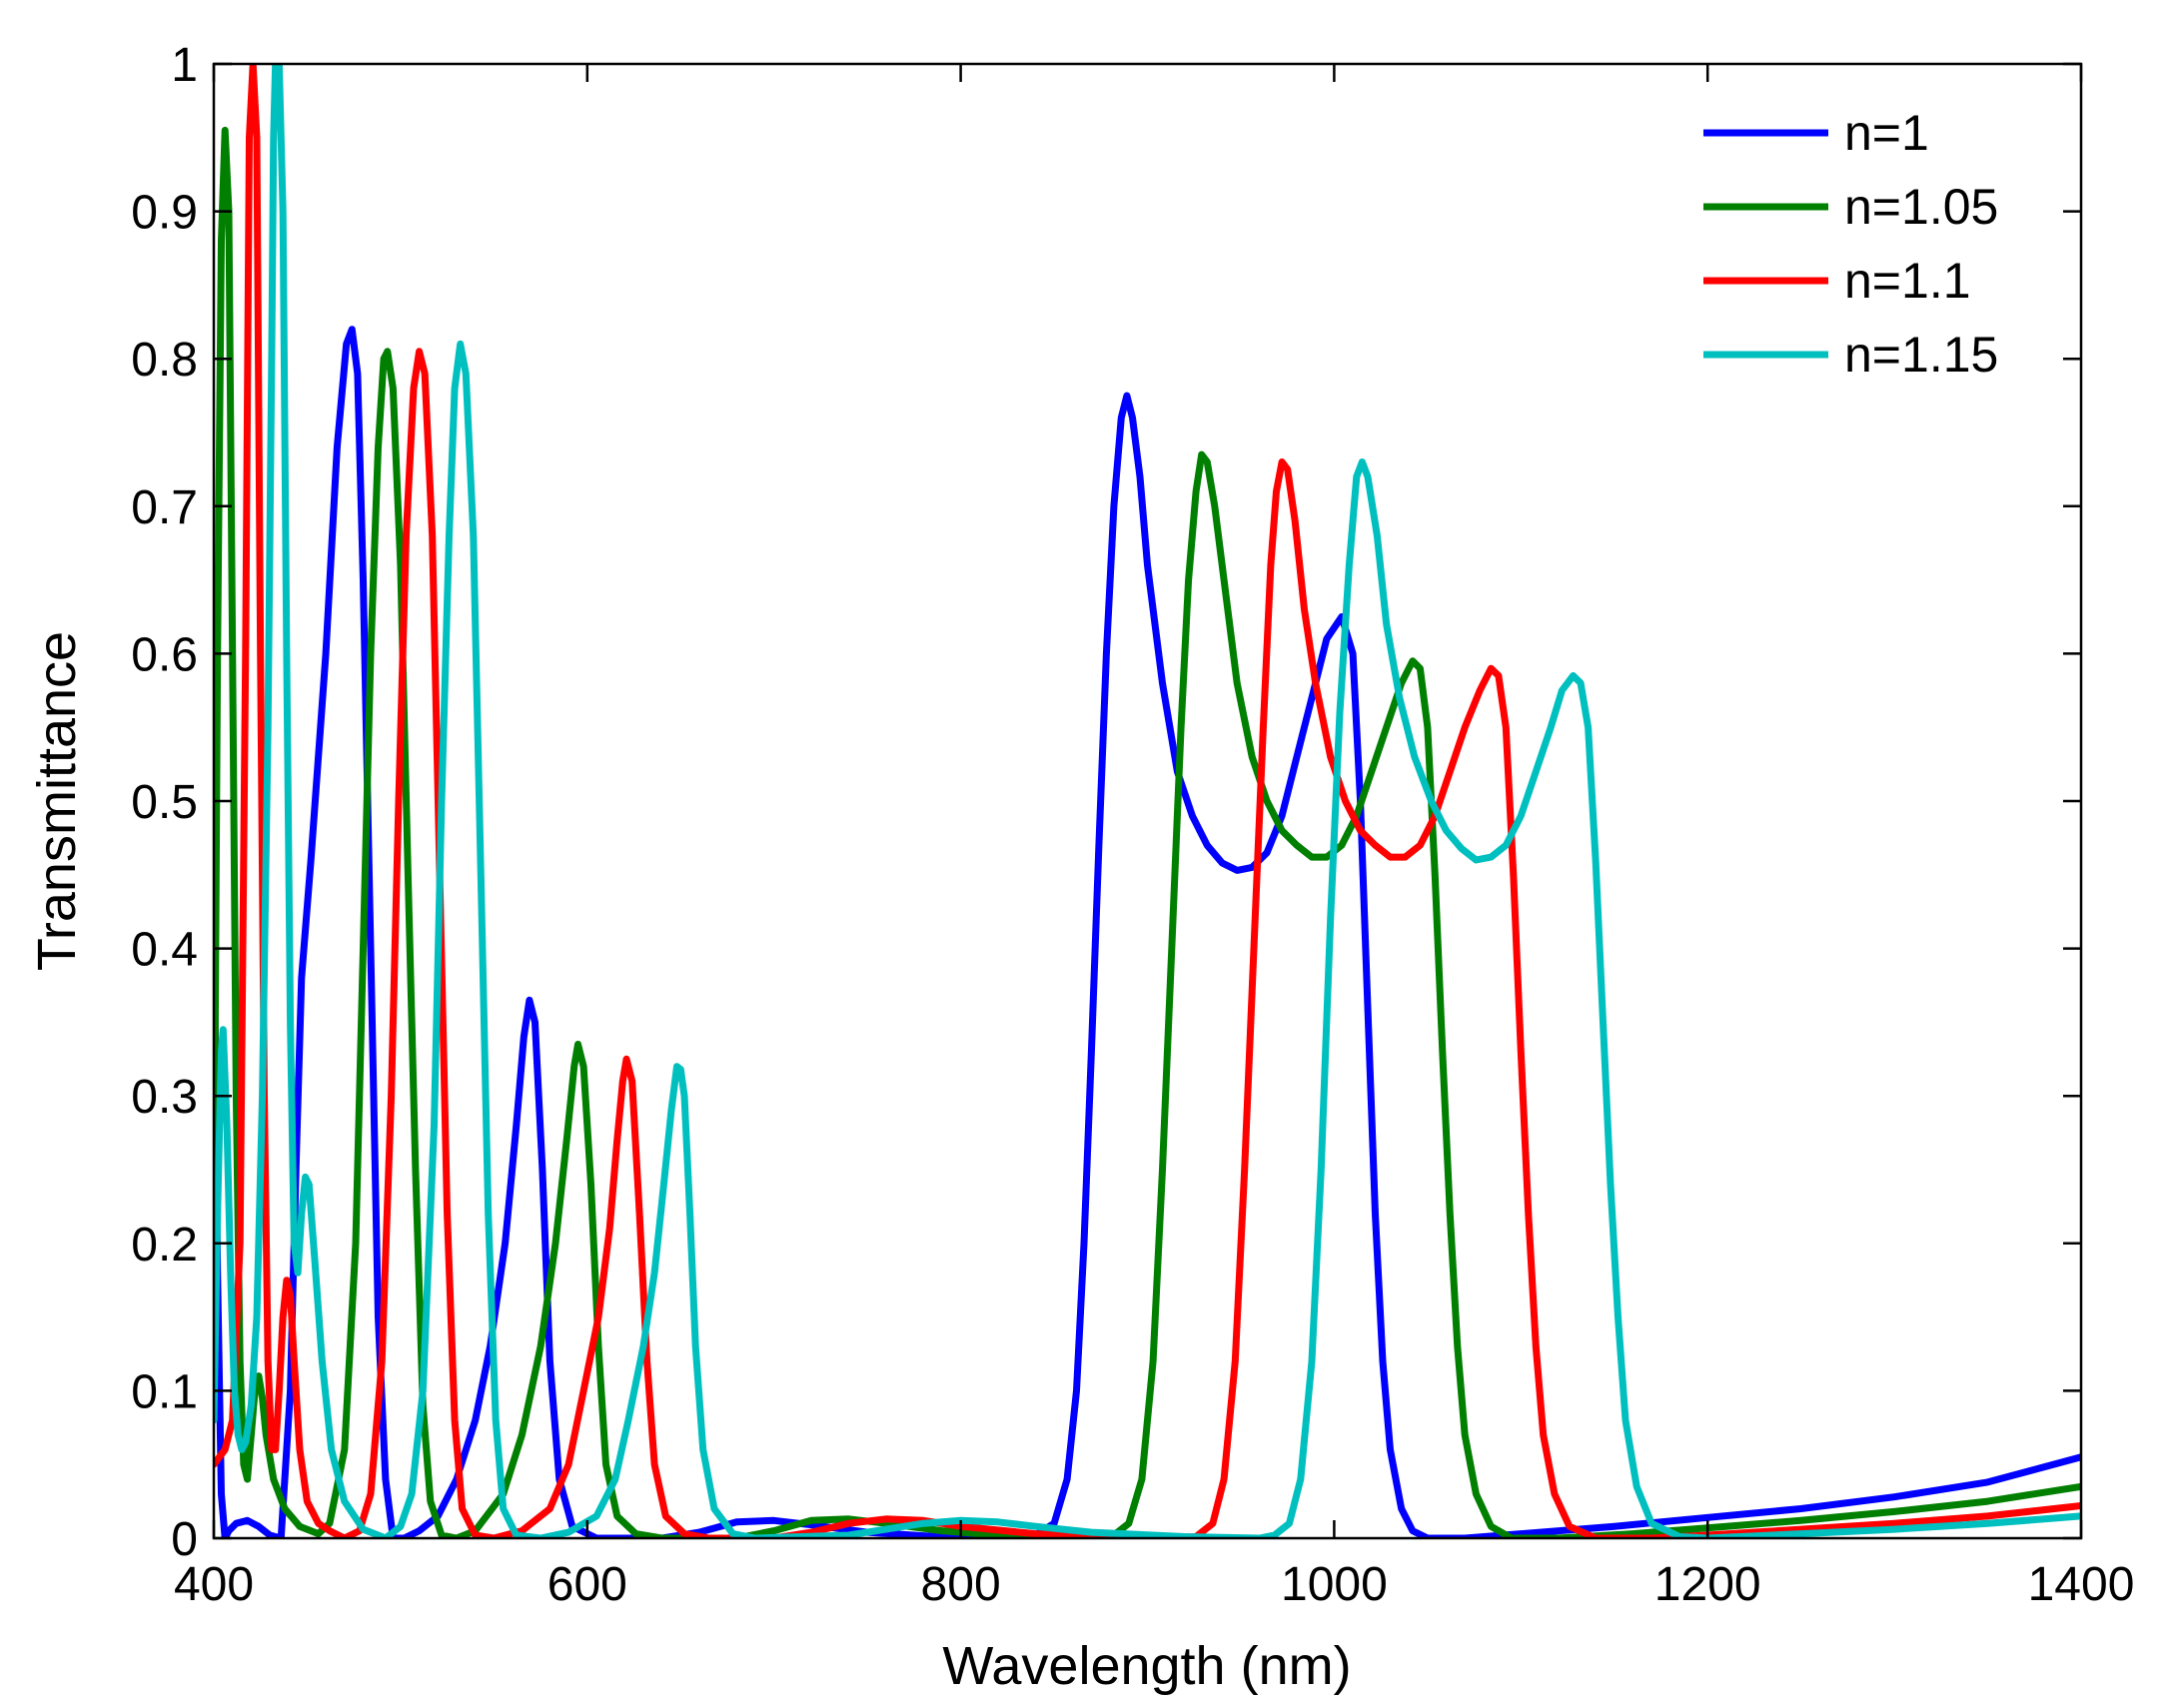  What do you see at coordinates (1886, 133) in the screenshot?
I see `legend-label-1: n=1` at bounding box center [1886, 133].